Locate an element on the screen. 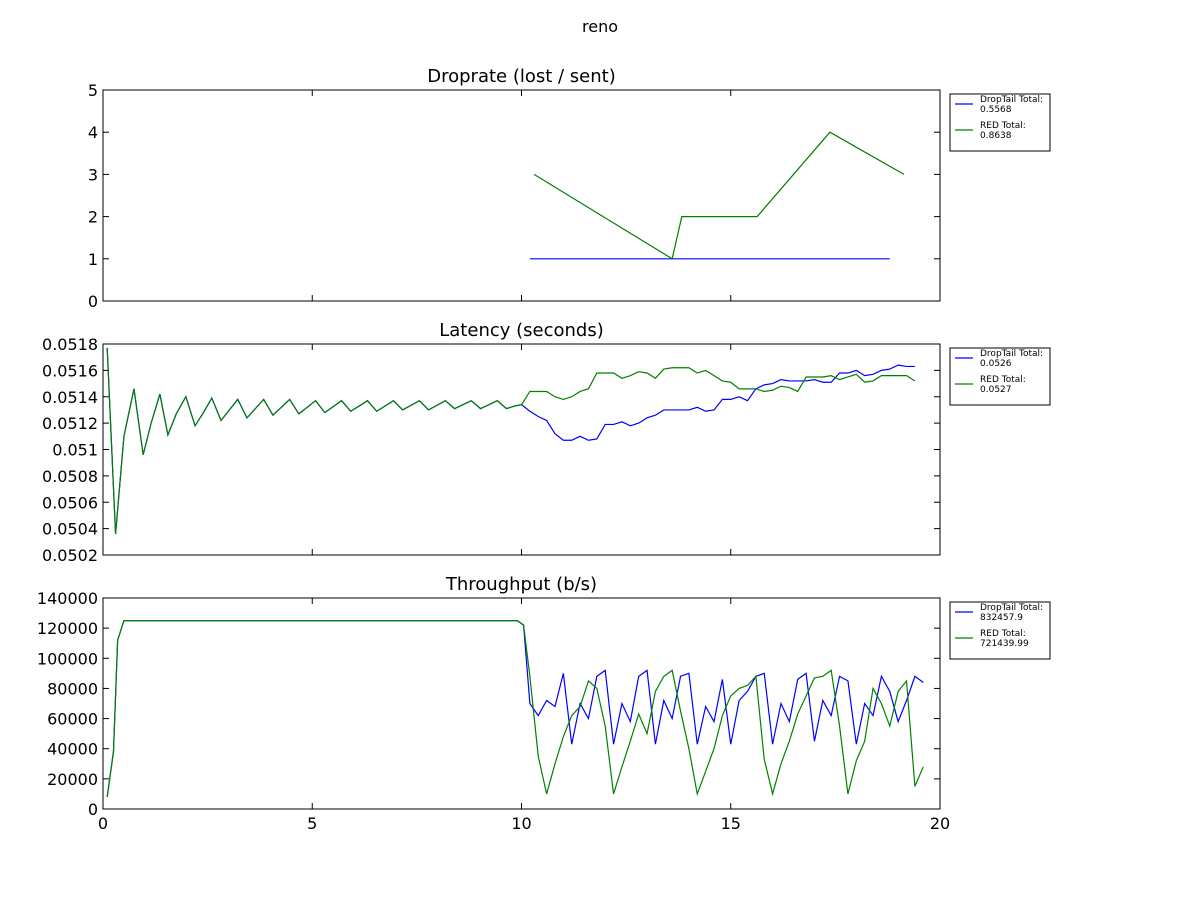 Image resolution: width=1200 pixels, height=900 pixels. y-tick-label: 1 is located at coordinates (93, 259).